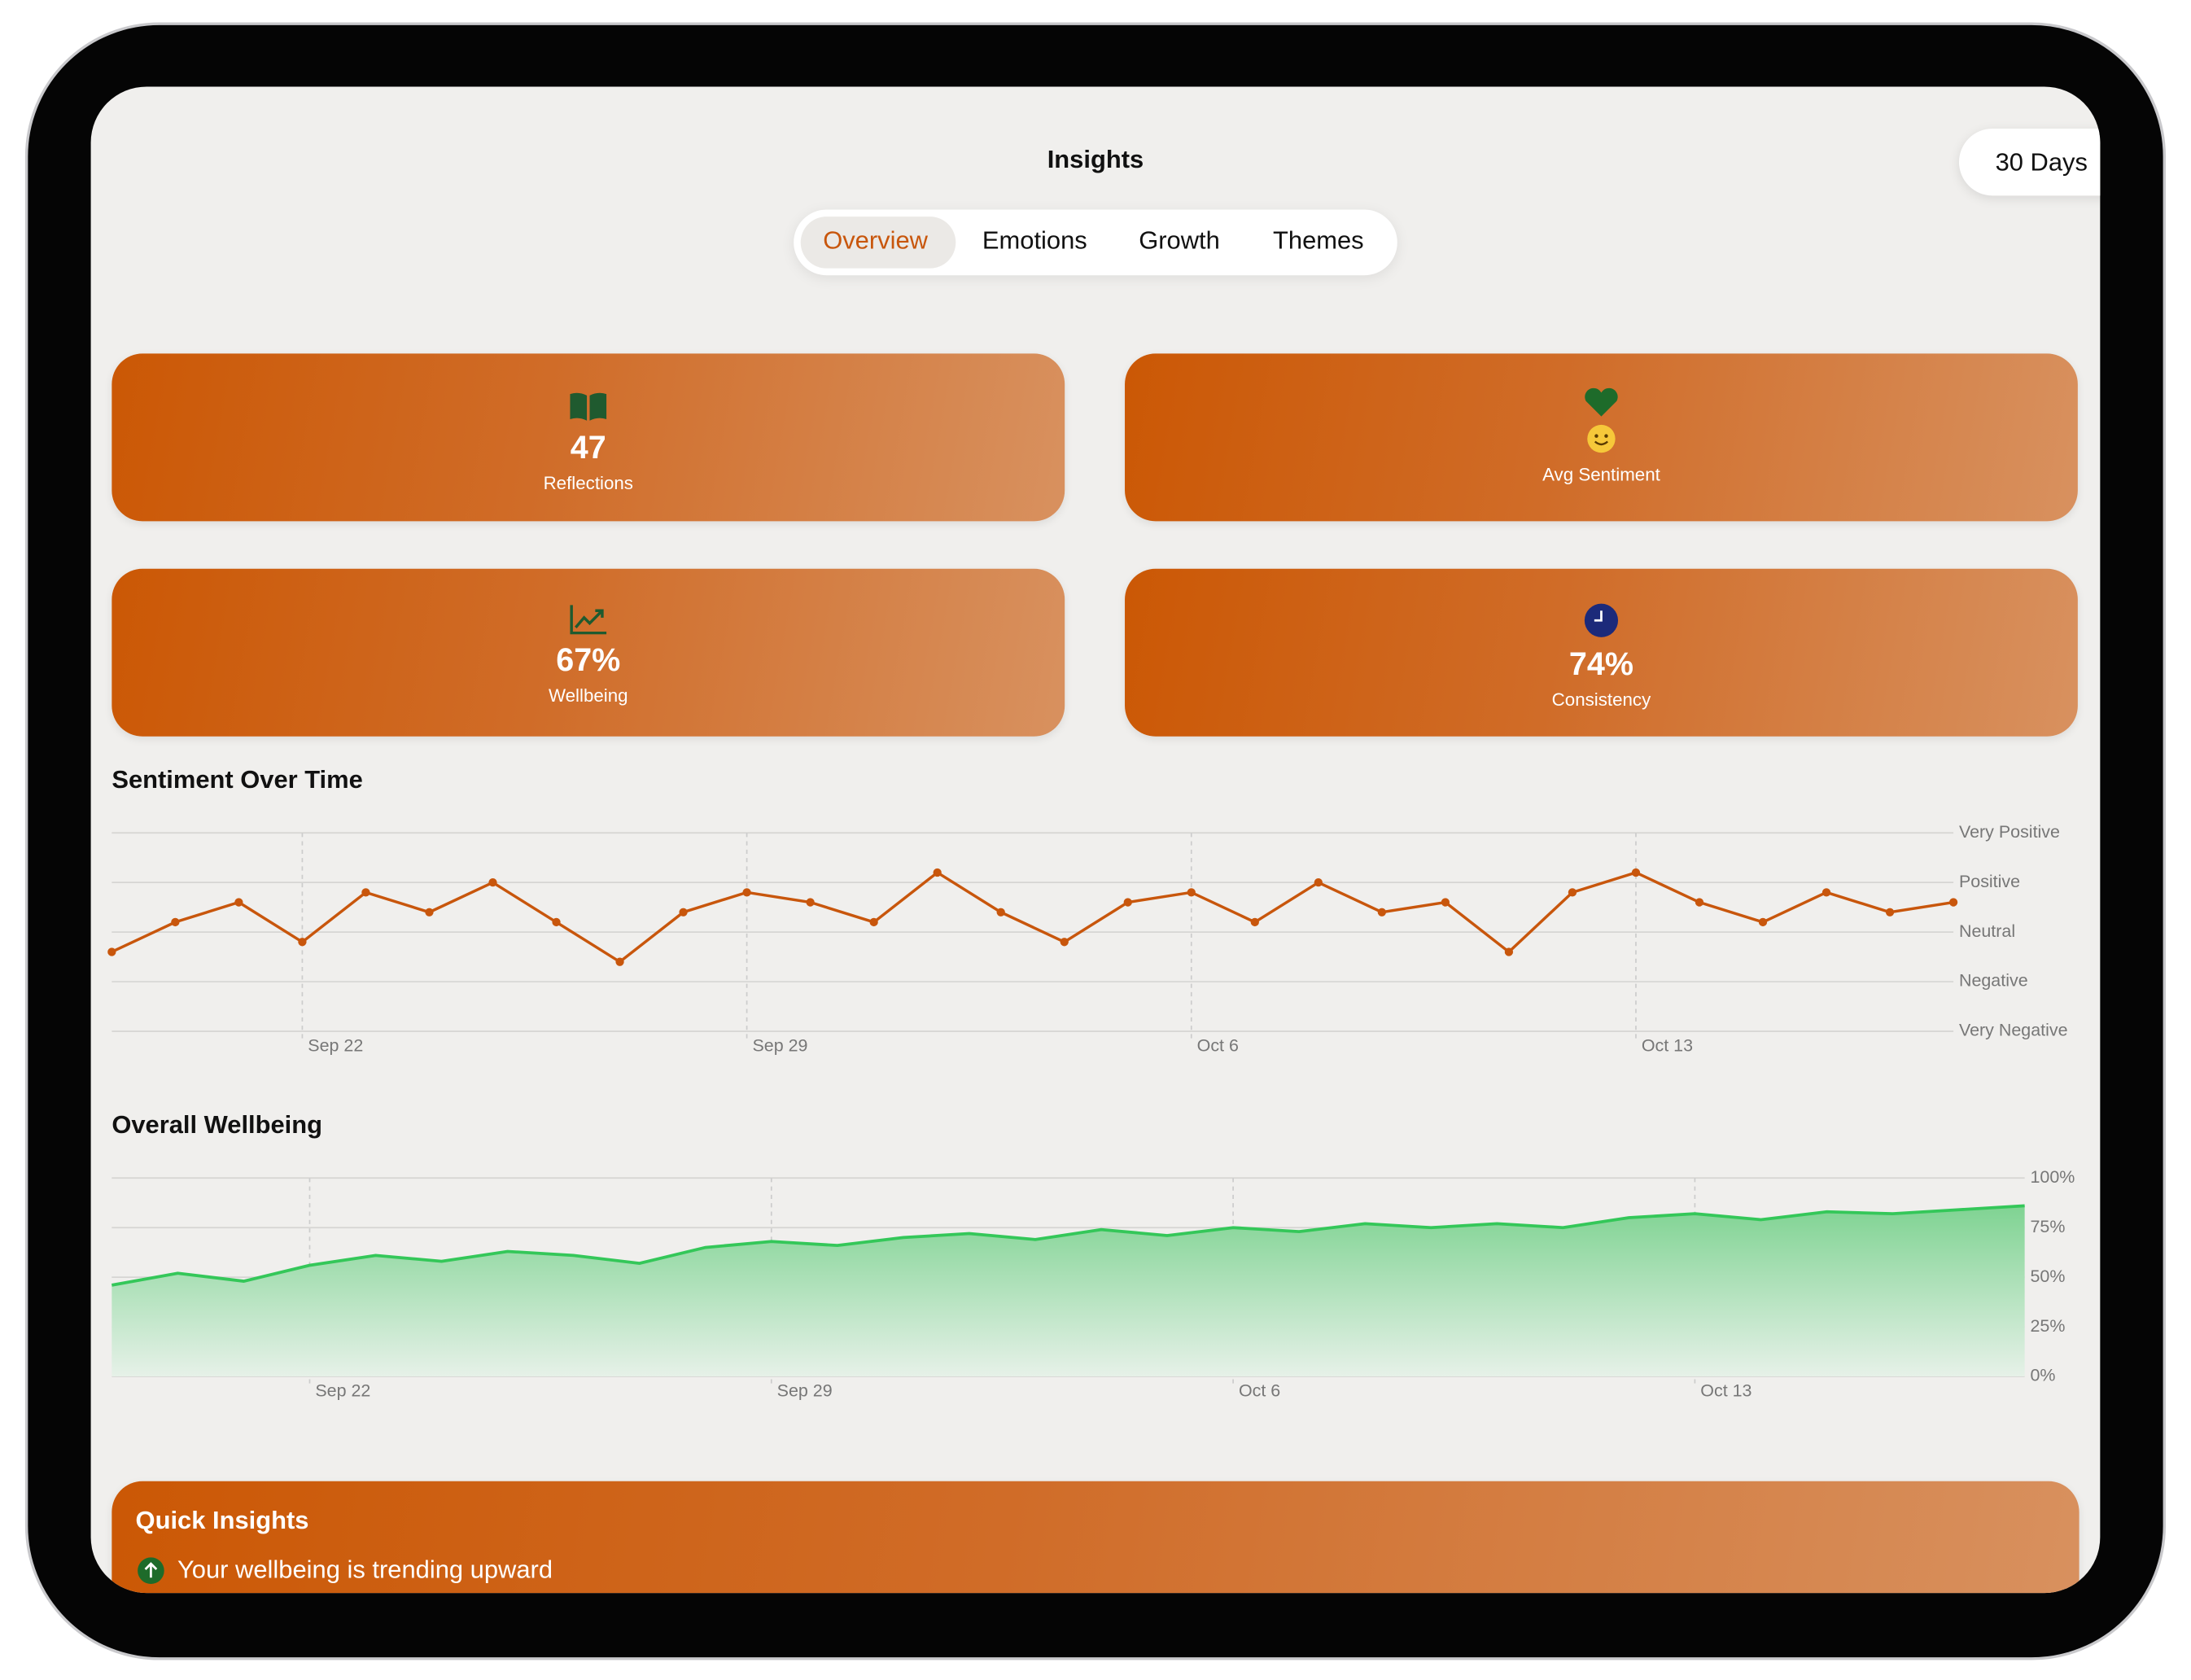 The image size is (2191, 1680). What do you see at coordinates (1987, 931) in the screenshot?
I see `y-tick-label: Neutral` at bounding box center [1987, 931].